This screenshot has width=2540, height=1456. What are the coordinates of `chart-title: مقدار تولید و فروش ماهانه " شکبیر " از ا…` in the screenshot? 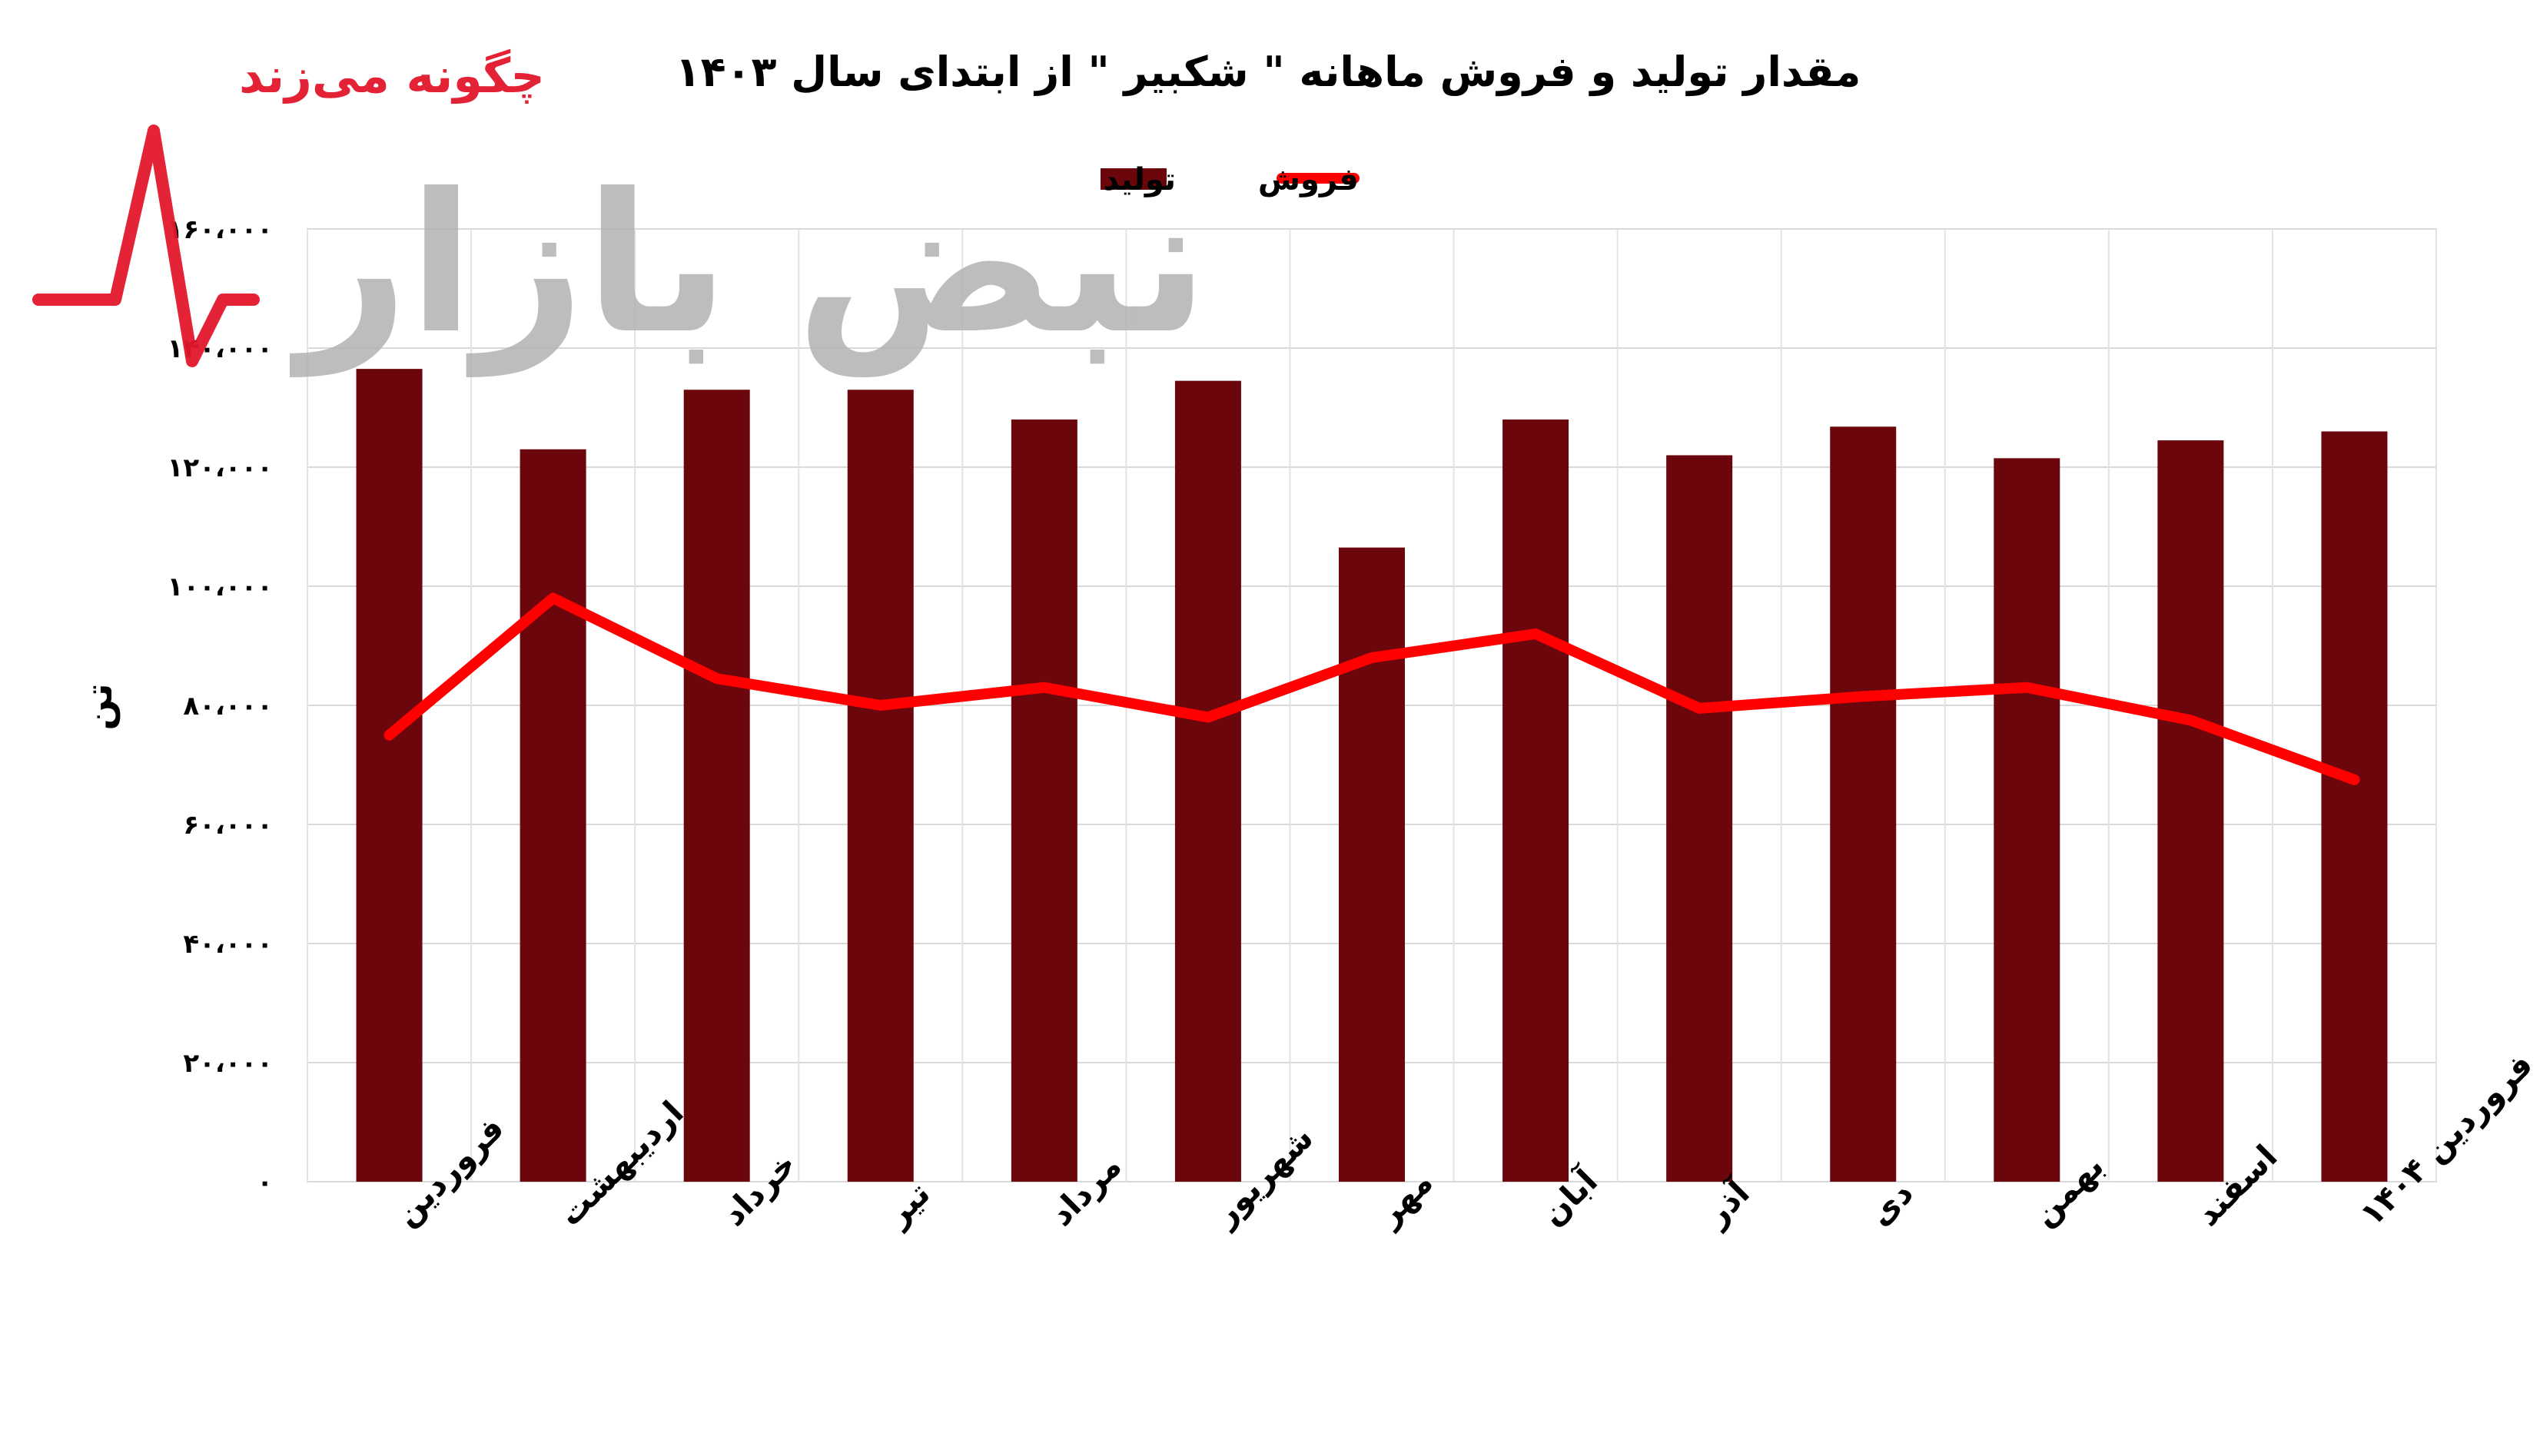 It's located at (1268, 72).